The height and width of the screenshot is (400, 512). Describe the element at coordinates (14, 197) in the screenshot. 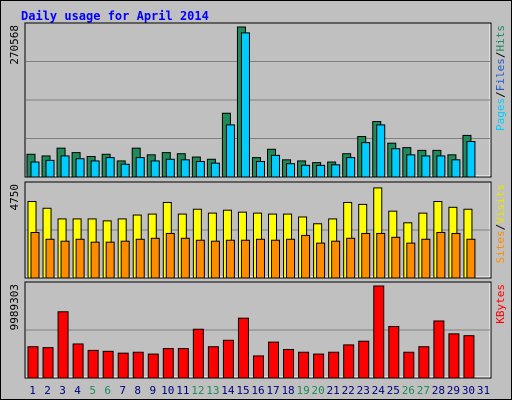

I see `y-max-label: 4750` at that location.